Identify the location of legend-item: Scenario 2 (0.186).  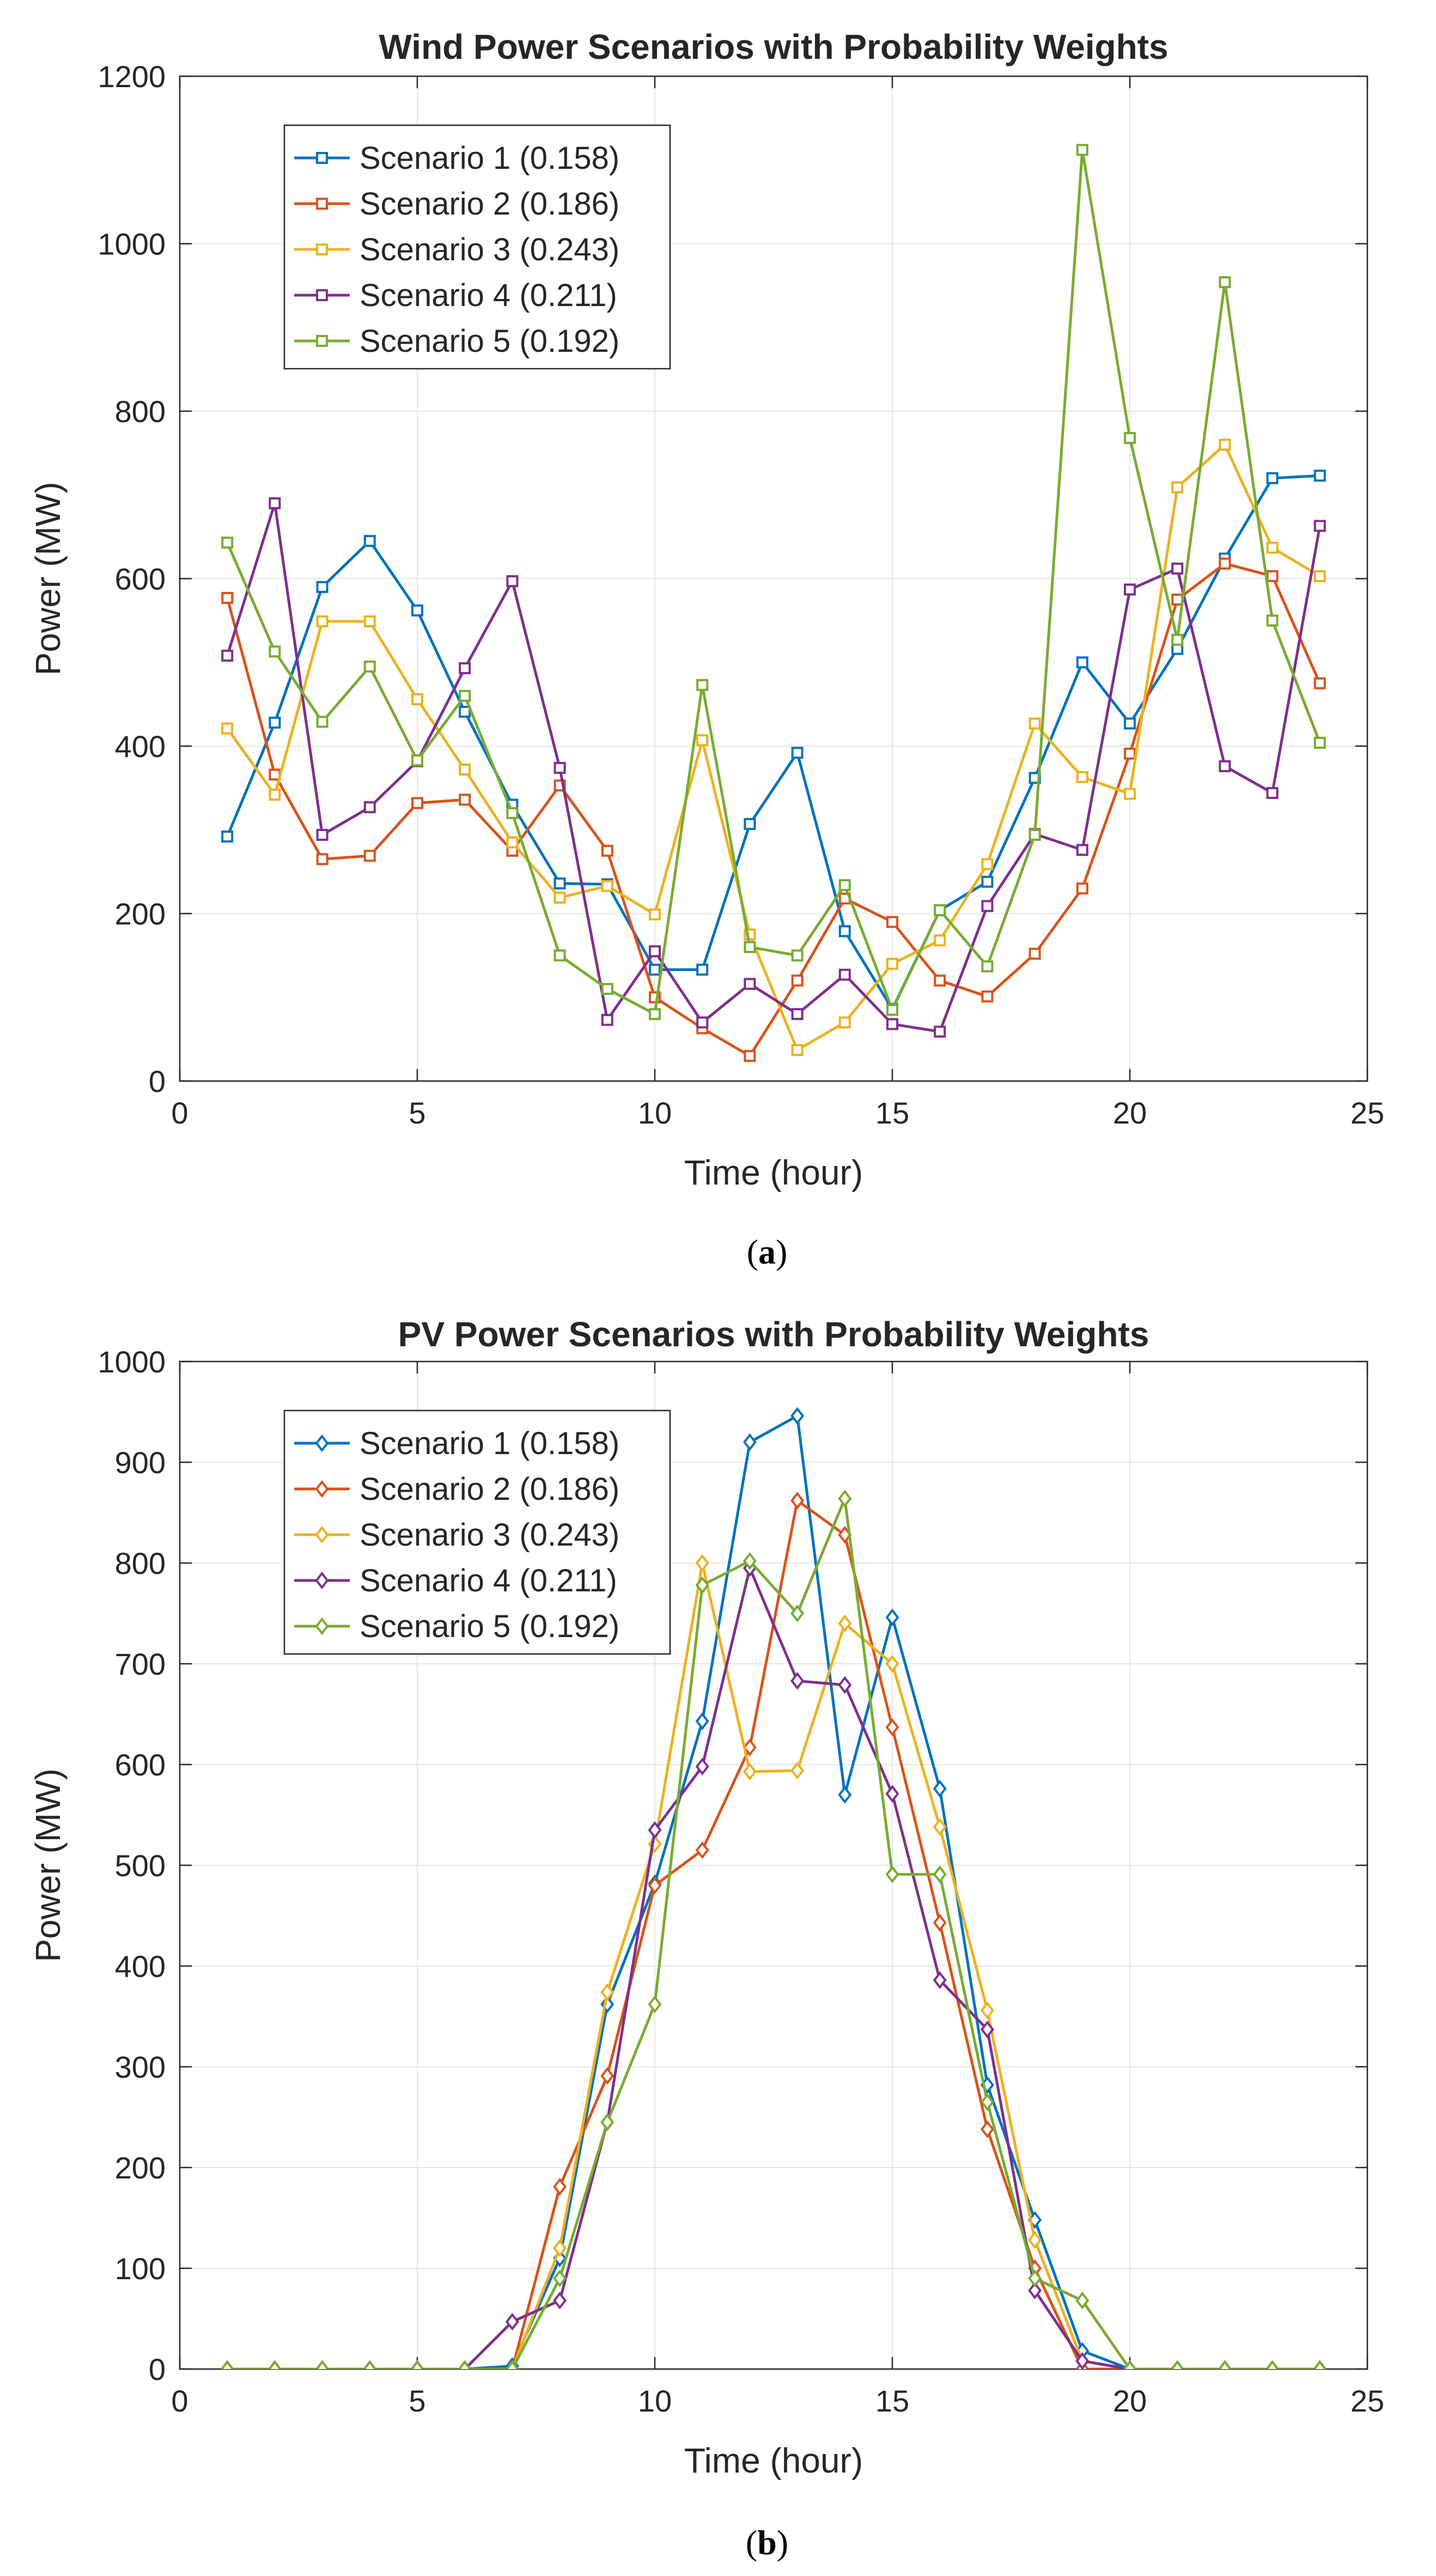
(456, 204).